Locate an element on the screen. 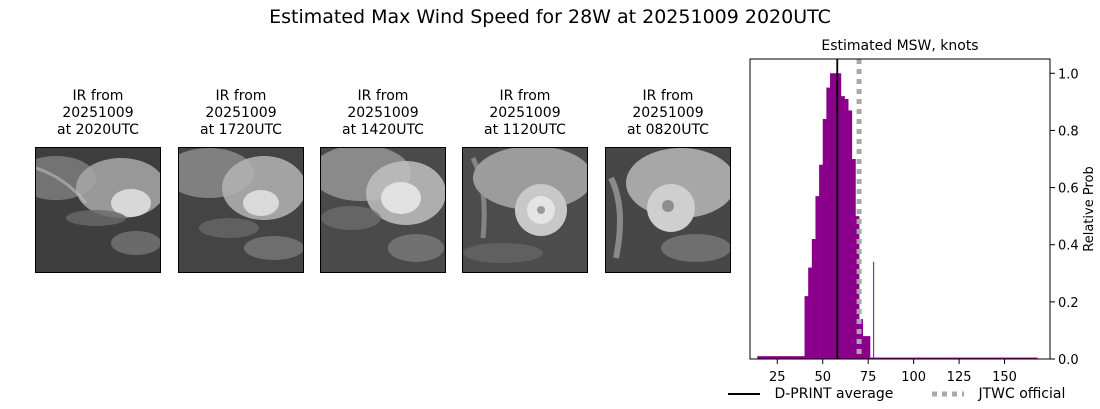 Image resolution: width=1100 pixels, height=409 pixels. x-tick-label: 75 is located at coordinates (868, 377).